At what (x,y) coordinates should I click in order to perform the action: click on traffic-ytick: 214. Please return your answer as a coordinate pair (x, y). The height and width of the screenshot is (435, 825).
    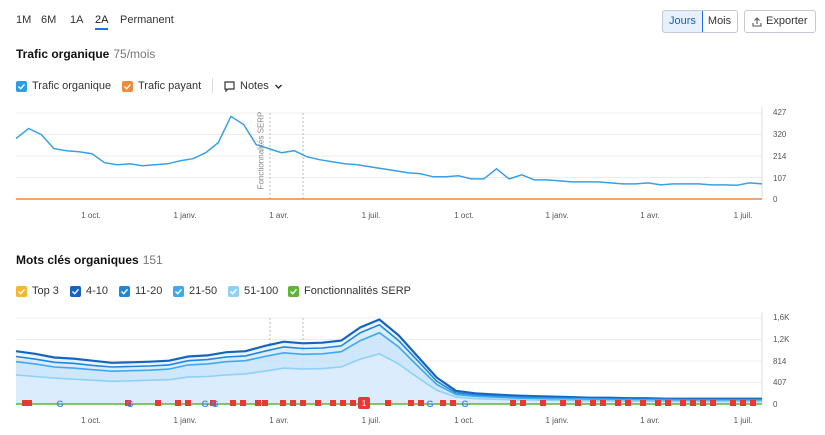
    Looking at the image, I should click on (780, 156).